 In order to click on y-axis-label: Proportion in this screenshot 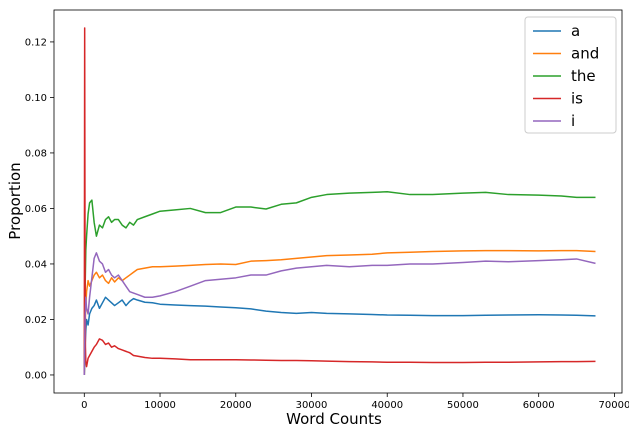, I will do `click(15, 200)`.